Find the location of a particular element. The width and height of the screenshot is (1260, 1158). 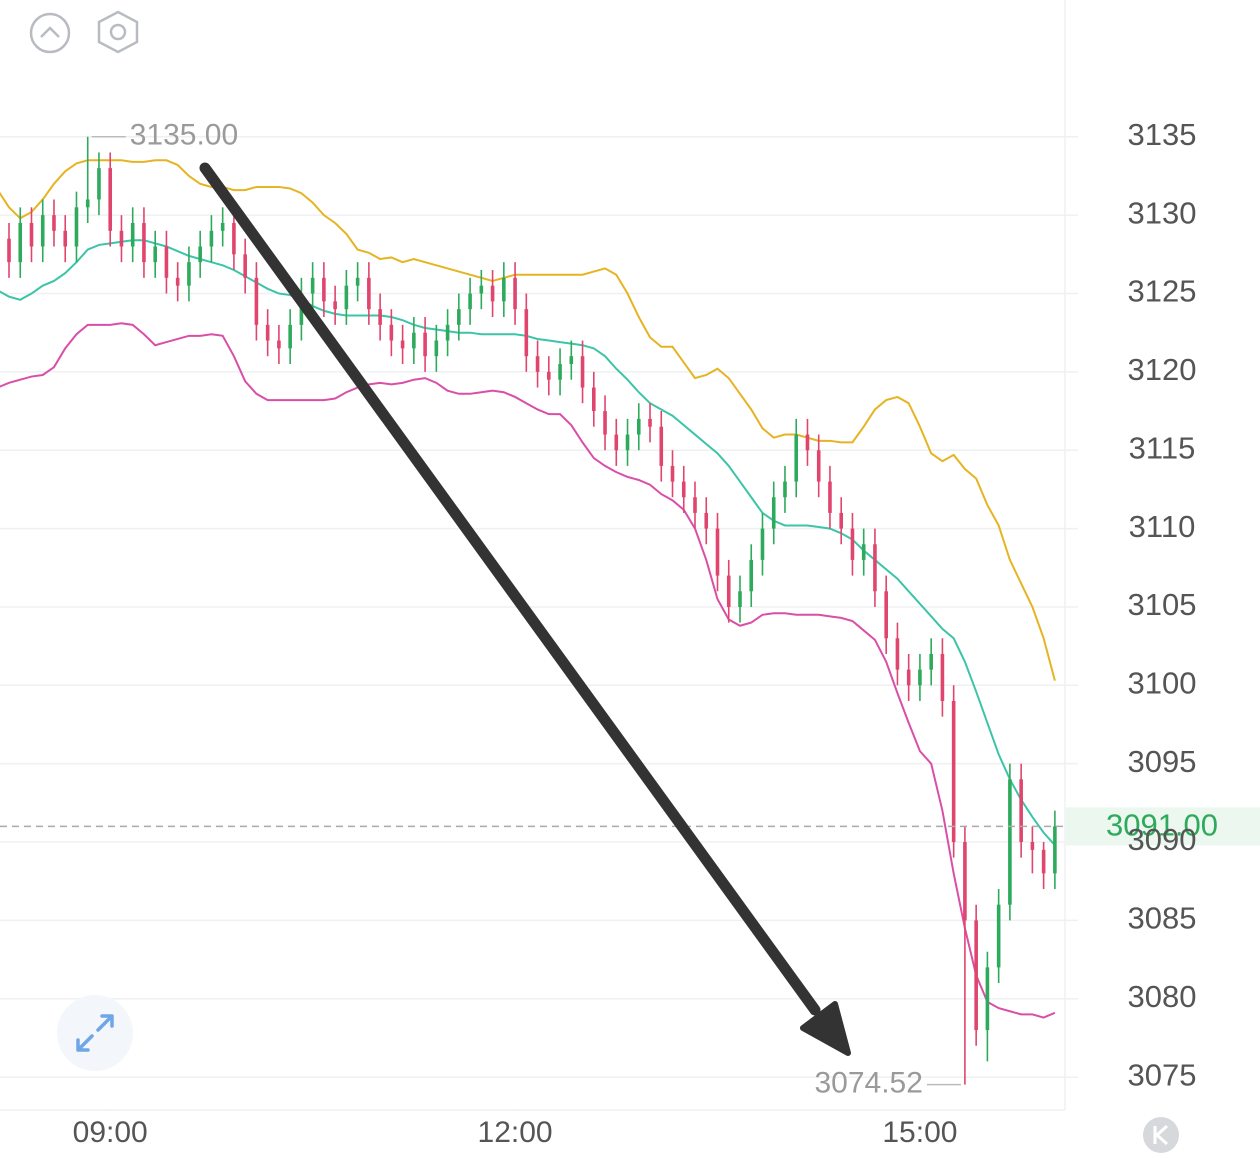

expand-icon is located at coordinates (95, 1033).